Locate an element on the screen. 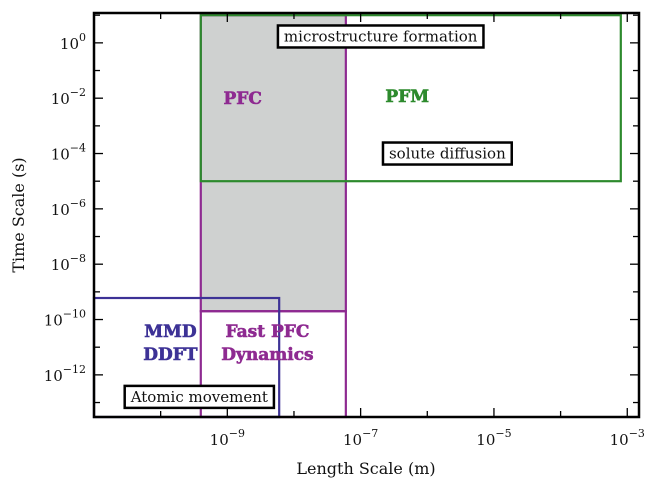 The height and width of the screenshot is (486, 650). x-tick-label: 10⁻³ is located at coordinates (627, 438).